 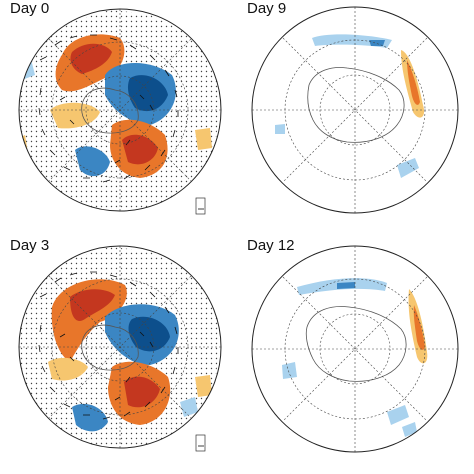 What do you see at coordinates (271, 245) in the screenshot?
I see `panel-title: Day 12` at bounding box center [271, 245].